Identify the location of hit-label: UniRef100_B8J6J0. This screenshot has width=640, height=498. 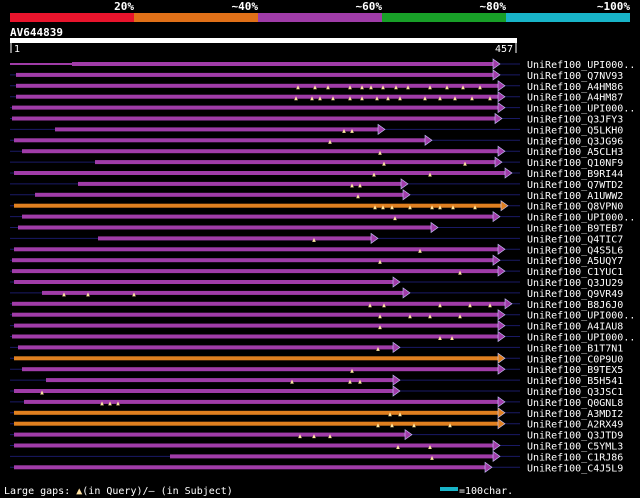
(575, 305).